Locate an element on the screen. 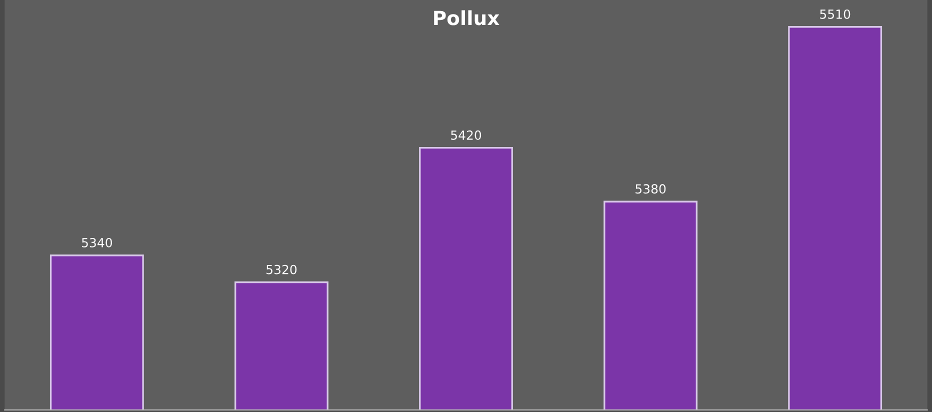  data-label: 5510 is located at coordinates (835, 14).